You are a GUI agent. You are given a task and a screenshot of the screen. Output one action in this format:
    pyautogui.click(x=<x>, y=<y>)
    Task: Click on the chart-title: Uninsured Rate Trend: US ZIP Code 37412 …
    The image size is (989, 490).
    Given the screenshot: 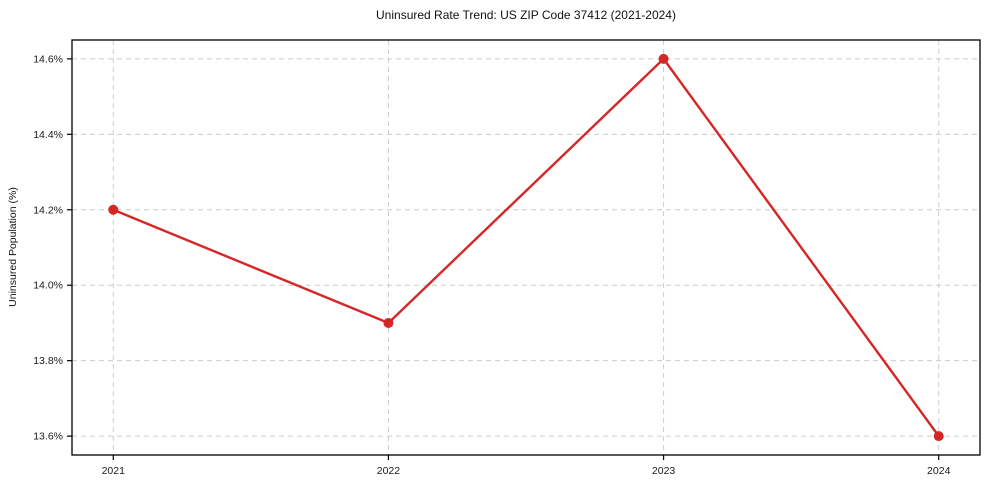 What is the action you would take?
    pyautogui.click(x=526, y=15)
    